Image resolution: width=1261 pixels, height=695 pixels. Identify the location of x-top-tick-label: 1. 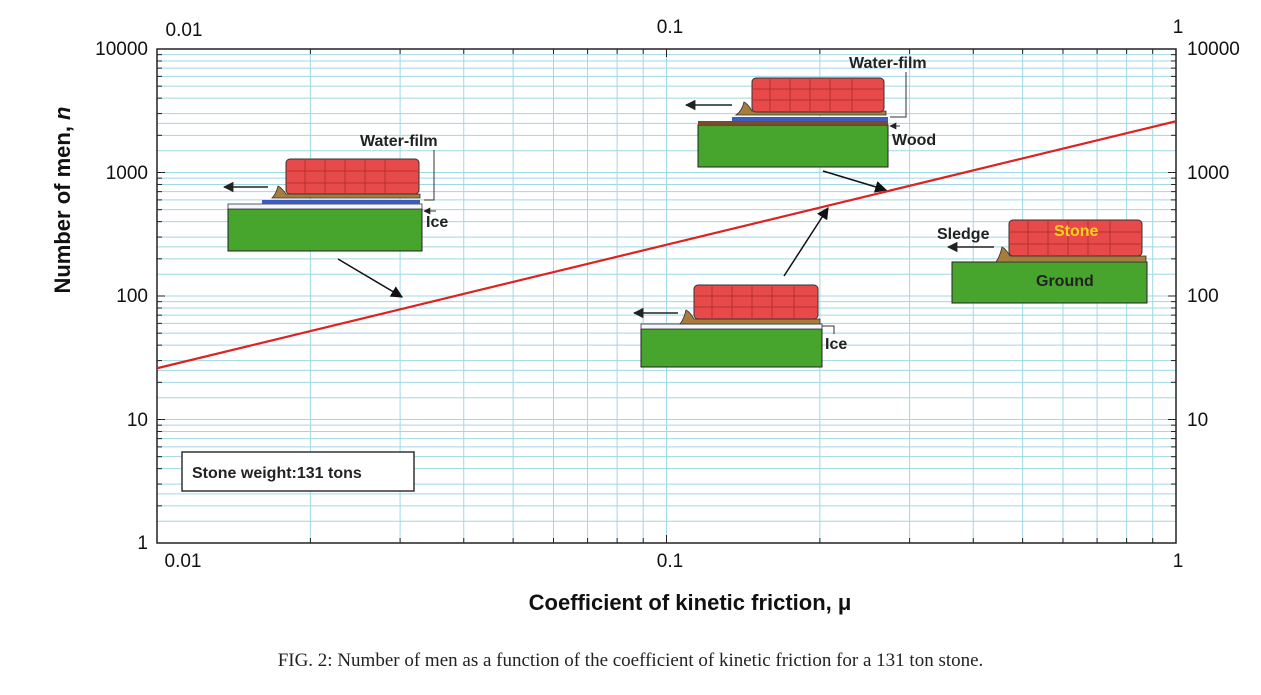
(1178, 27).